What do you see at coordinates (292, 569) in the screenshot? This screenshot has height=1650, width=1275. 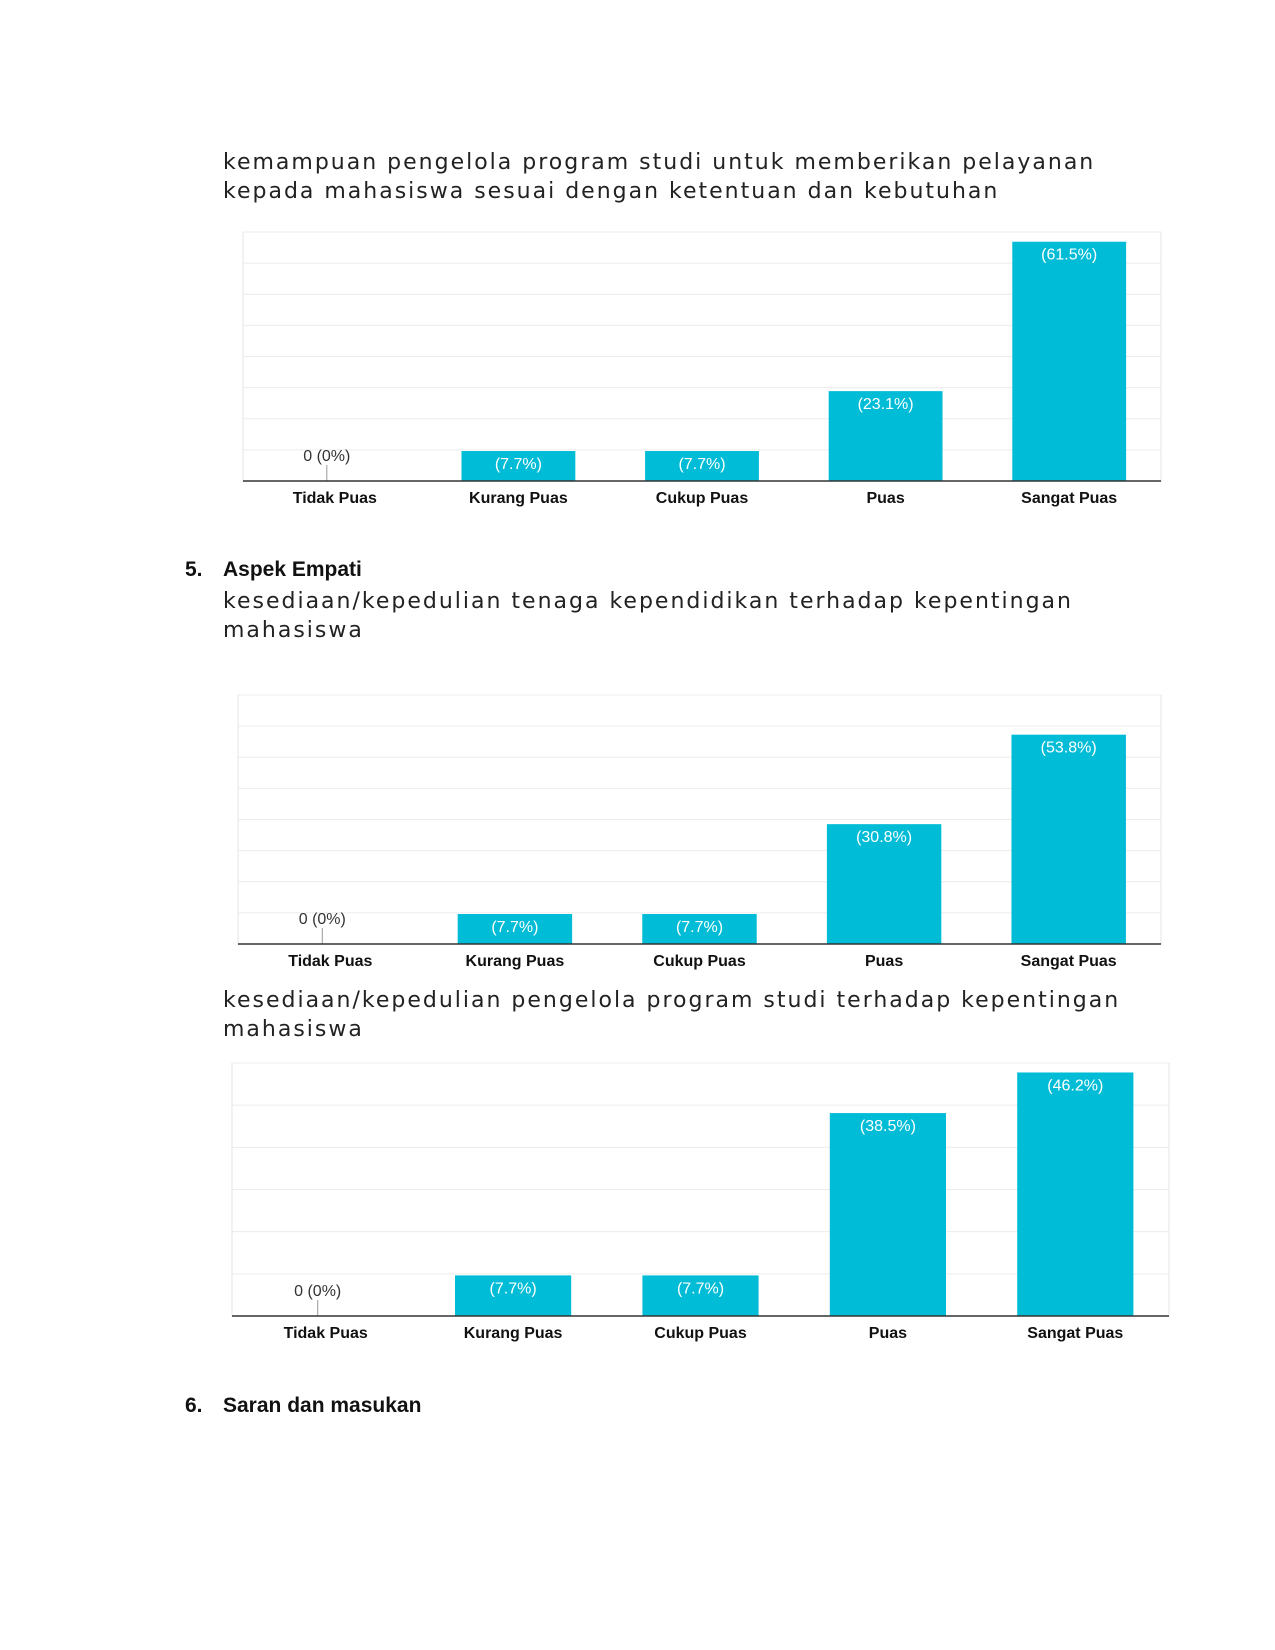 I see `heading: Aspek Empati` at bounding box center [292, 569].